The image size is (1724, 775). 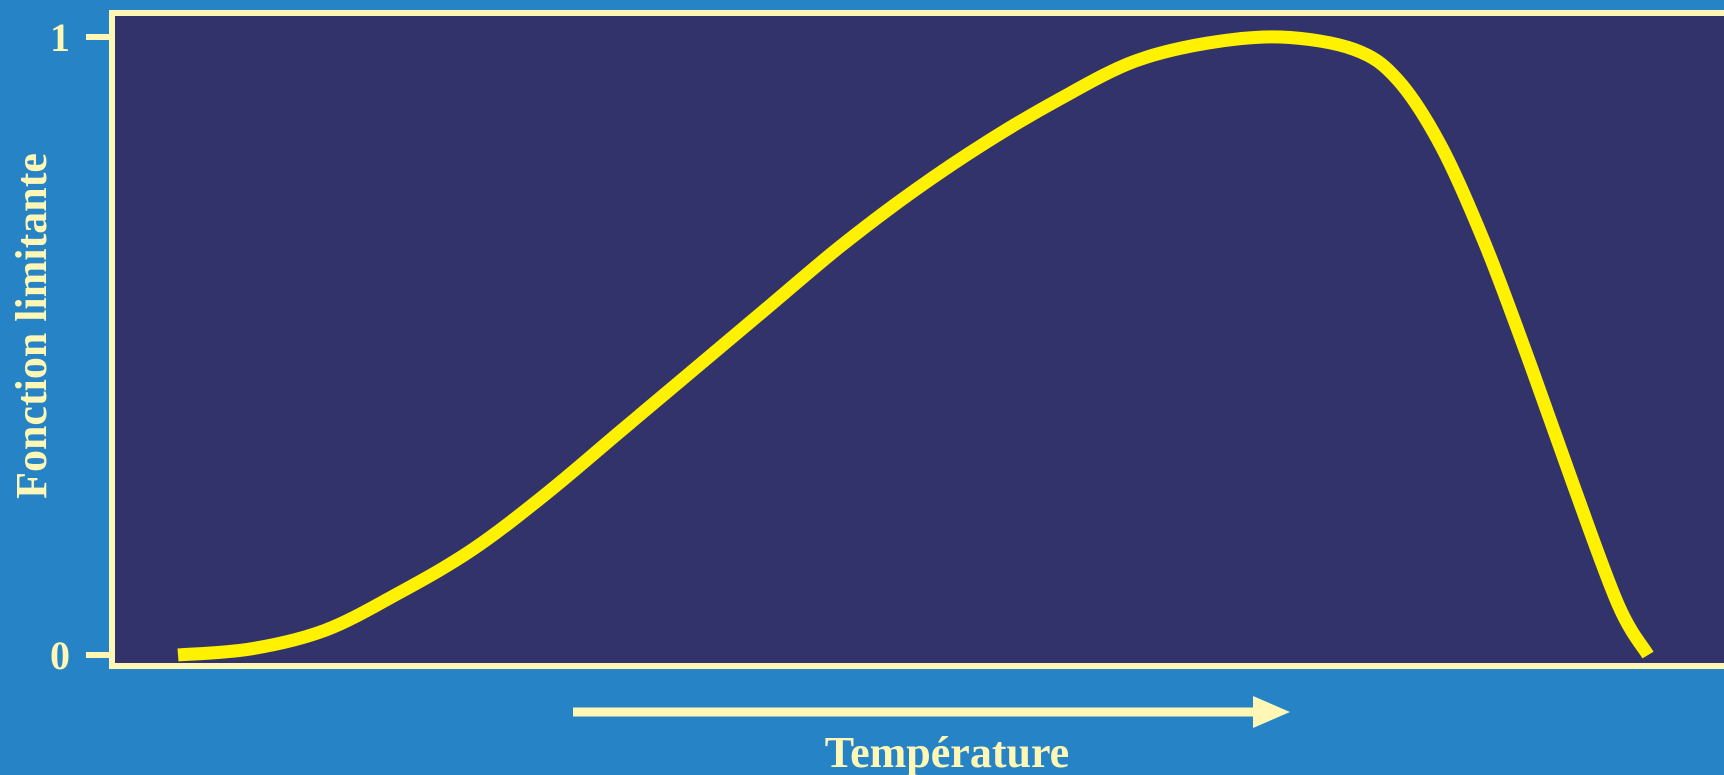 What do you see at coordinates (1271, 712) in the screenshot?
I see `x-axis-arrow-head` at bounding box center [1271, 712].